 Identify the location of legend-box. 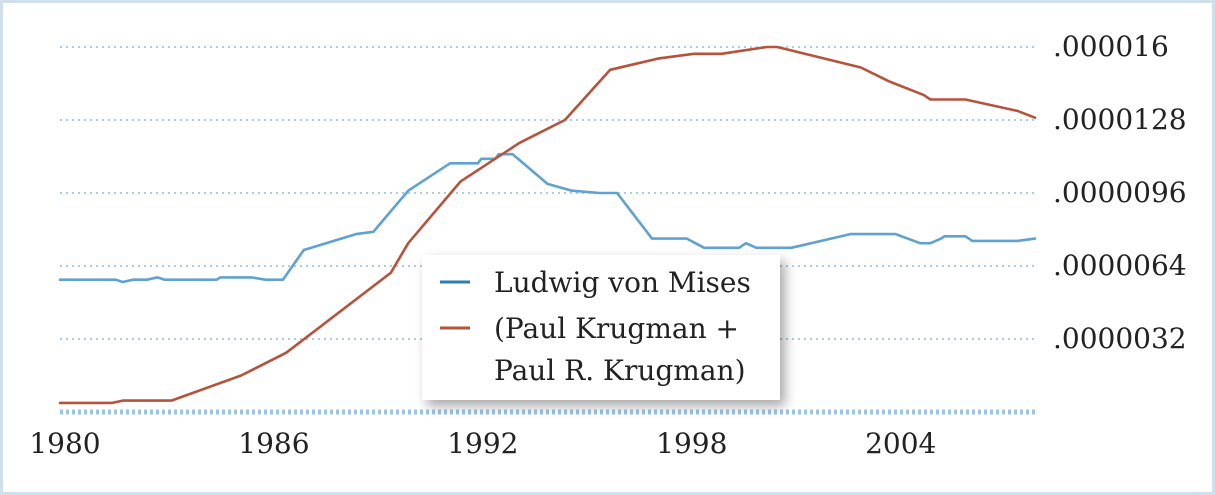
(601, 327).